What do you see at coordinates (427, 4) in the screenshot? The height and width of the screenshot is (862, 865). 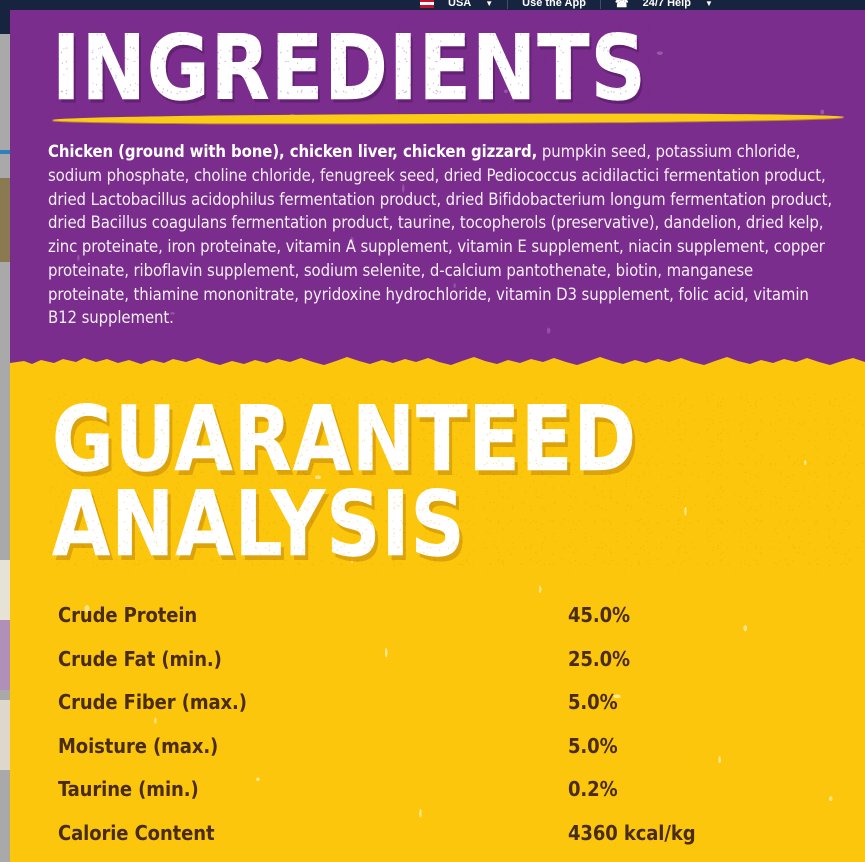 I see `usa-flag-icon` at bounding box center [427, 4].